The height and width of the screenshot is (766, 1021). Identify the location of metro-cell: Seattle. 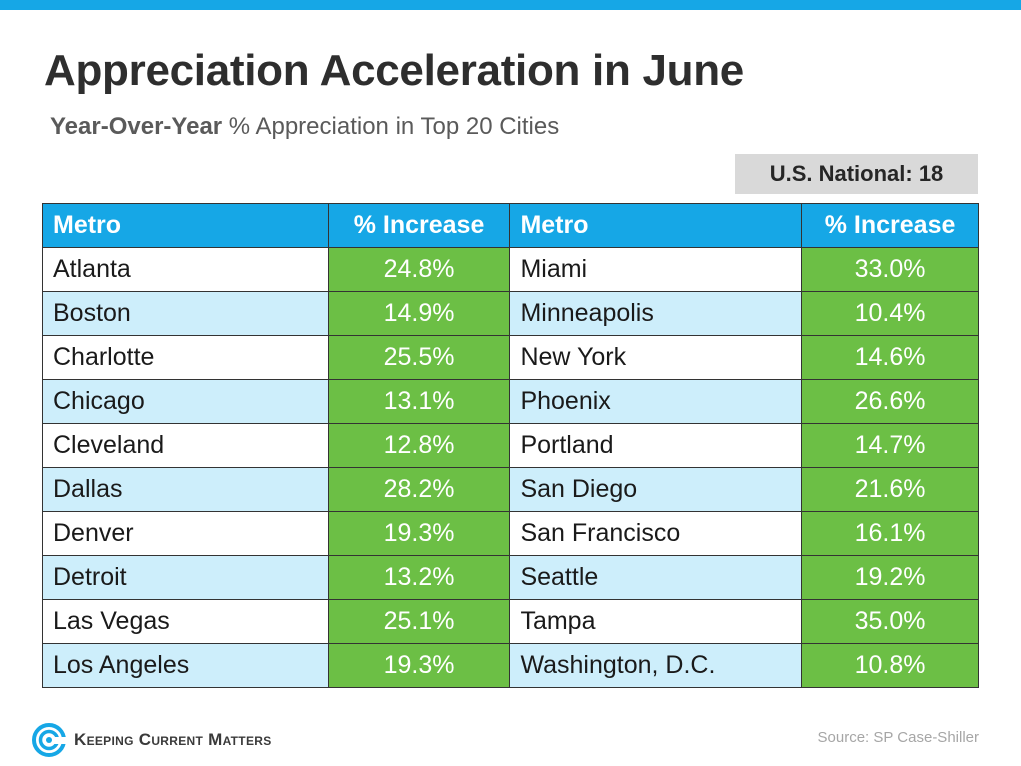
(656, 577).